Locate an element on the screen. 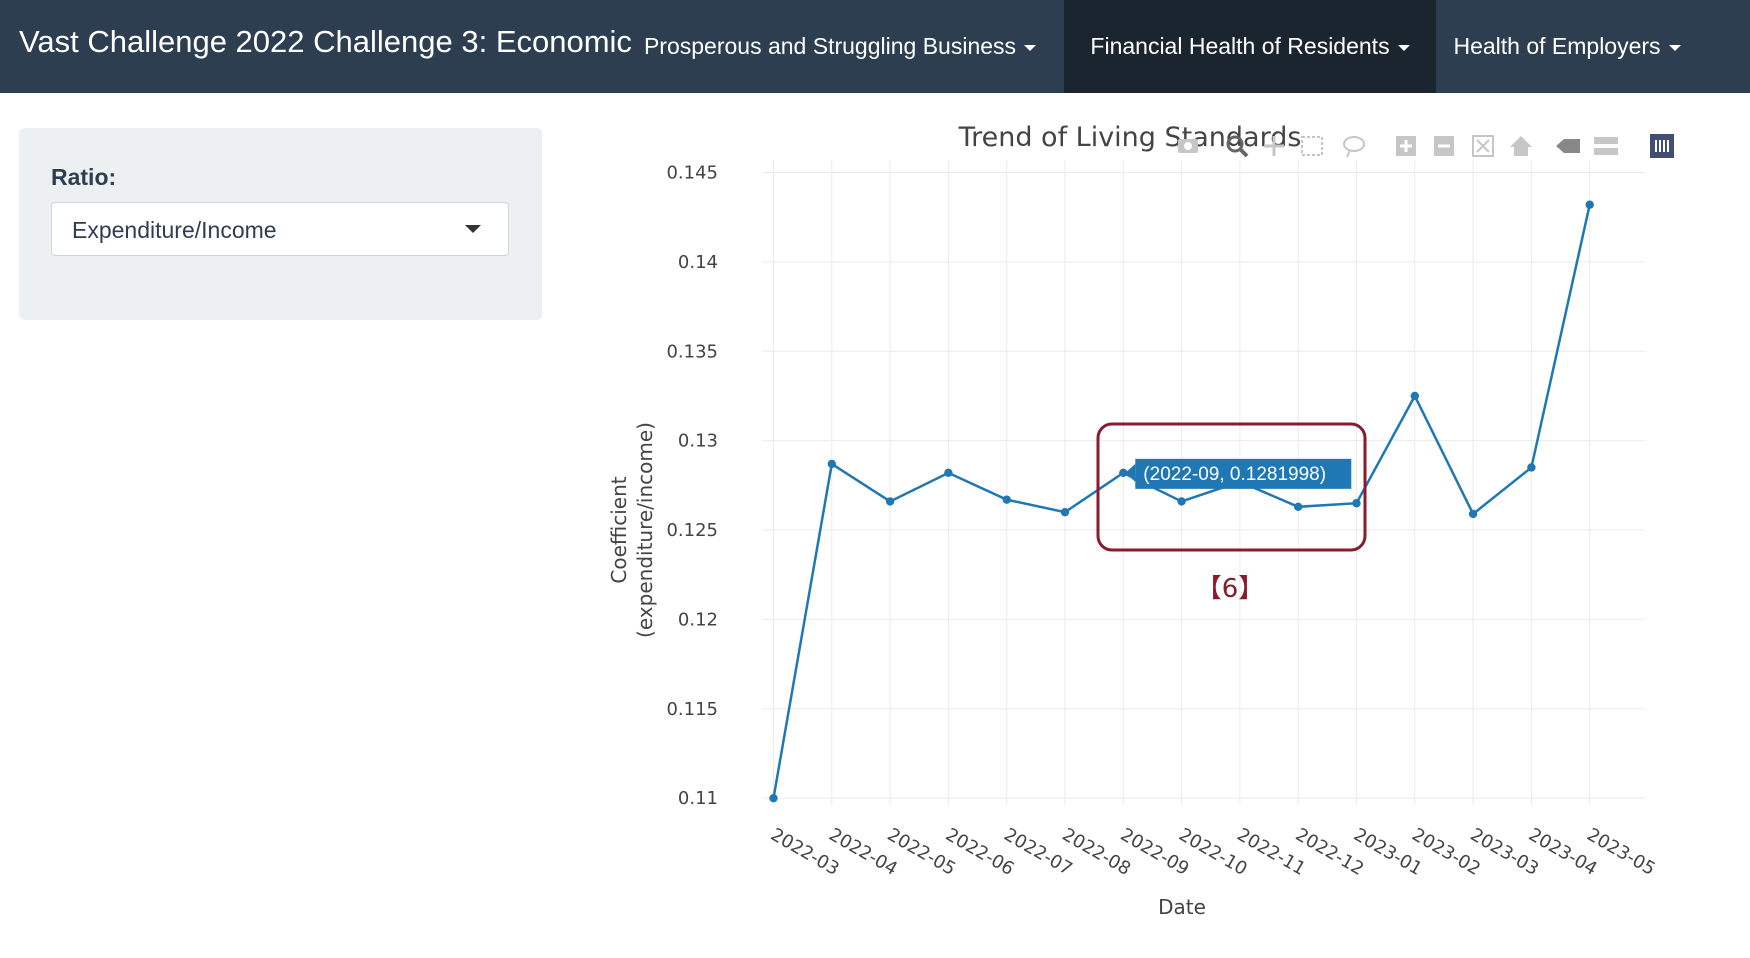 The image size is (1750, 958). box-select-icon is located at coordinates (1312, 146).